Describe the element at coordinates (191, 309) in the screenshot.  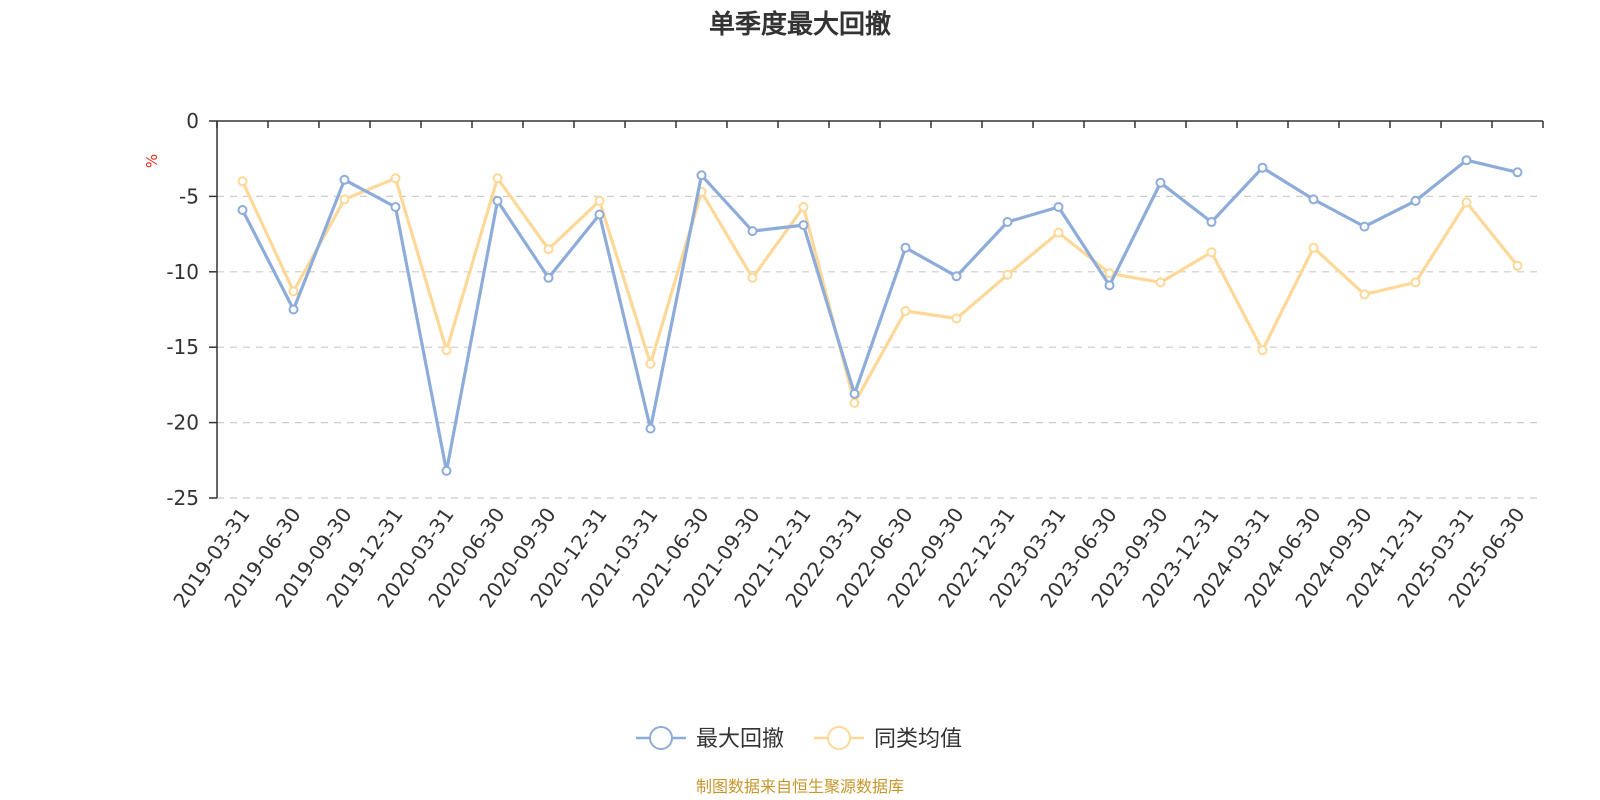
I see `y-axis-ticks: 0 -5 -10 -15 -20 -25` at that location.